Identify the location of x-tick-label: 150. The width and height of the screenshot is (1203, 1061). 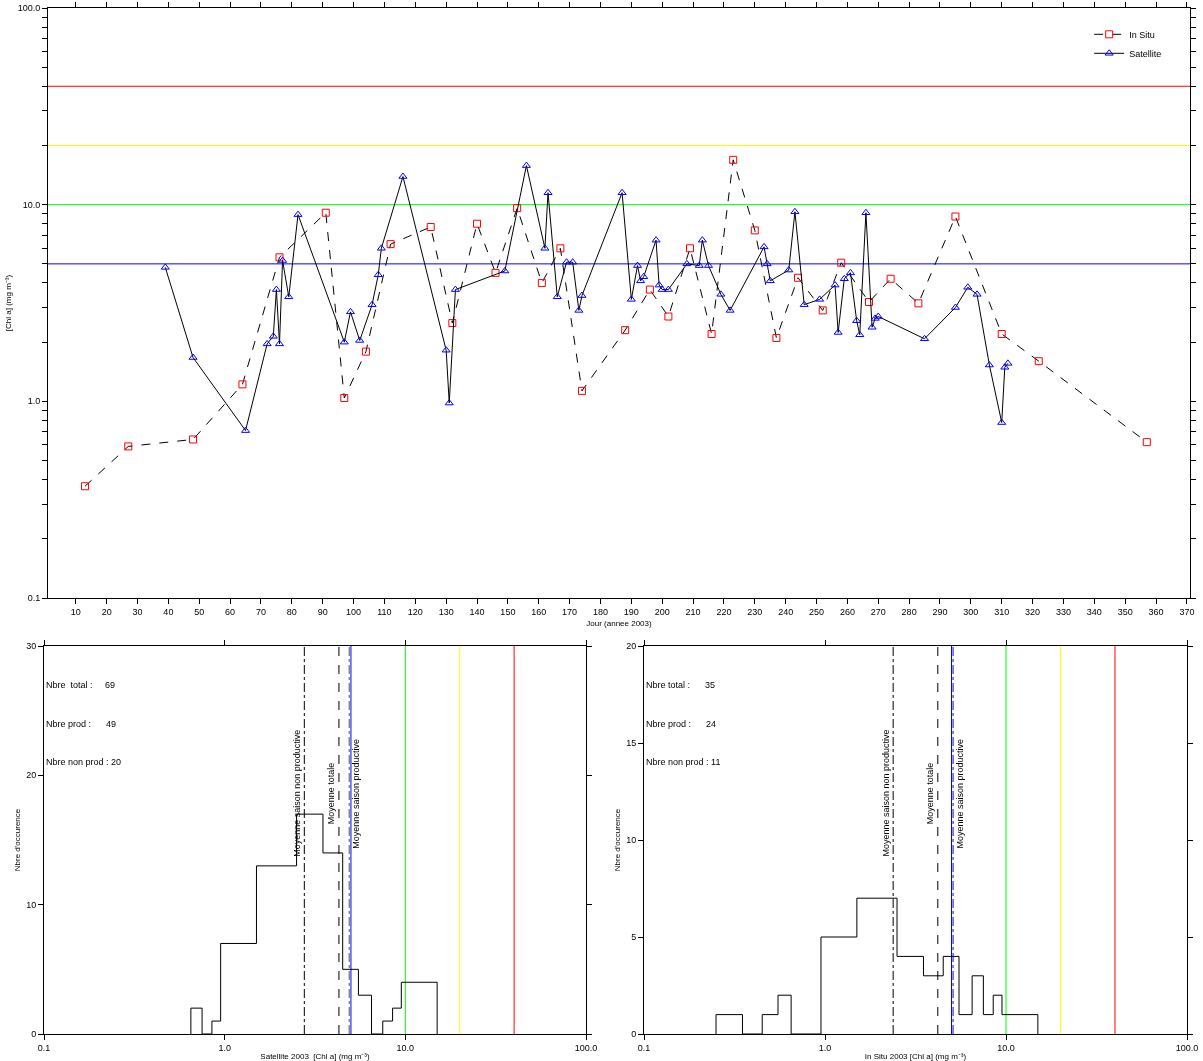
(508, 611).